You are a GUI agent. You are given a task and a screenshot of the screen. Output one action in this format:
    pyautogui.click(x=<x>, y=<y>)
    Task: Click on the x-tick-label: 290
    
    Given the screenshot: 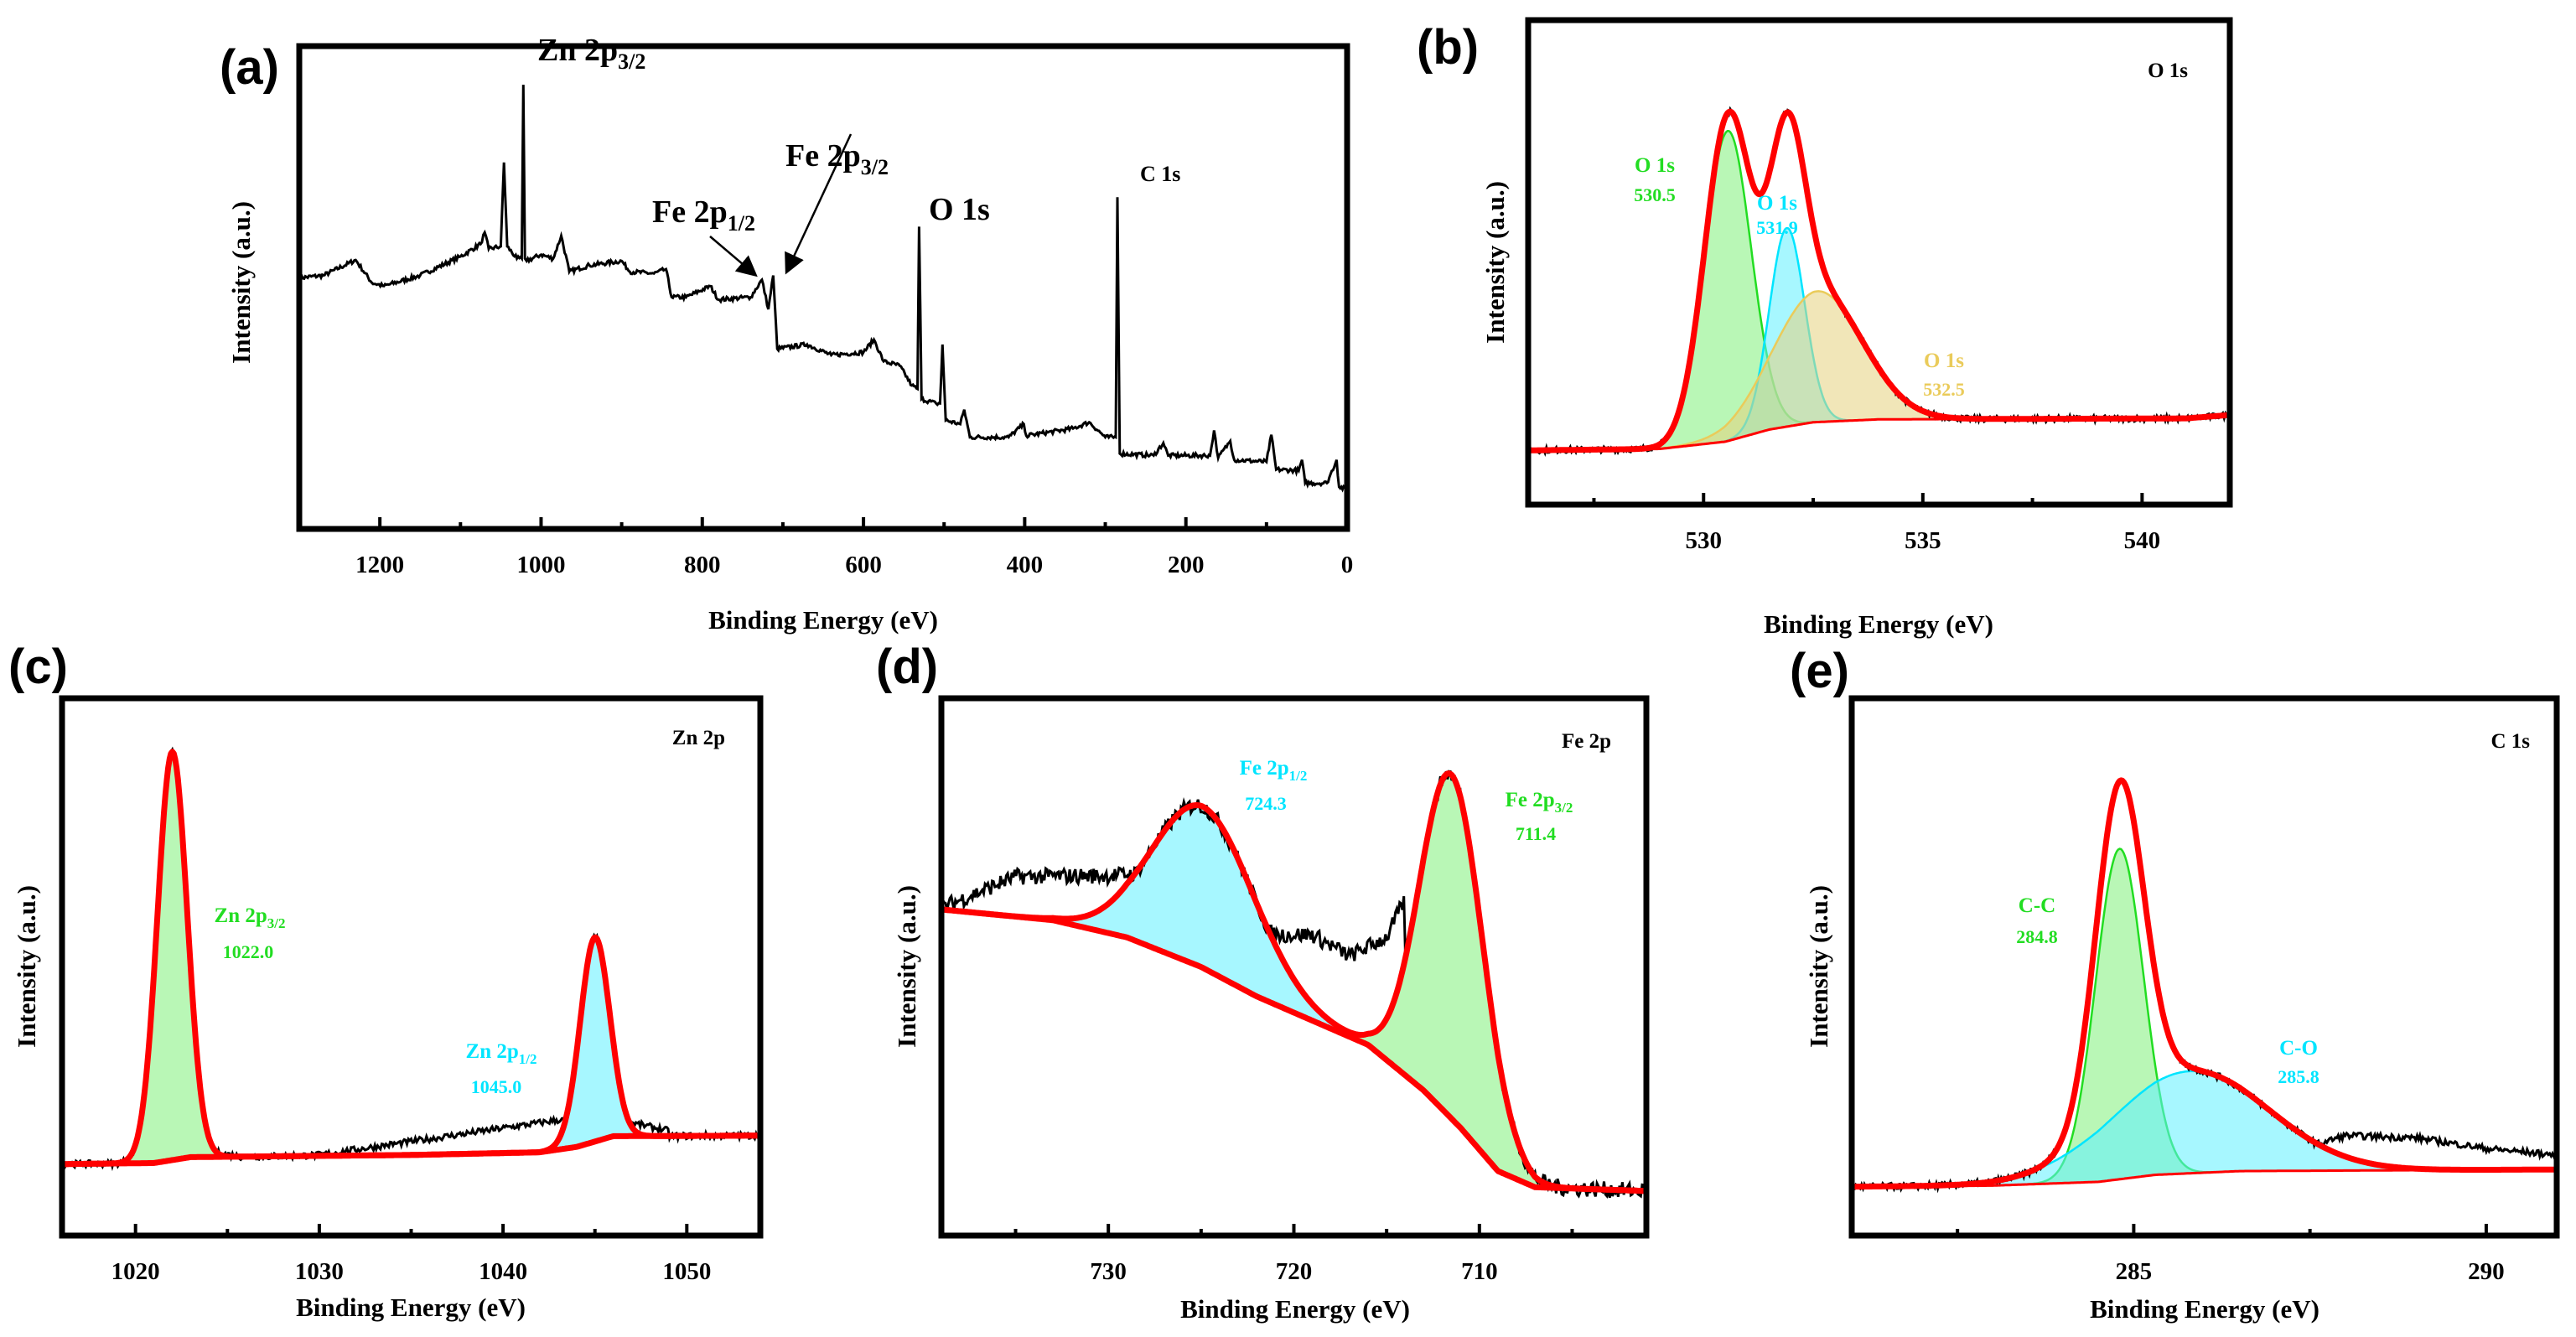 What is the action you would take?
    pyautogui.click(x=2486, y=1271)
    